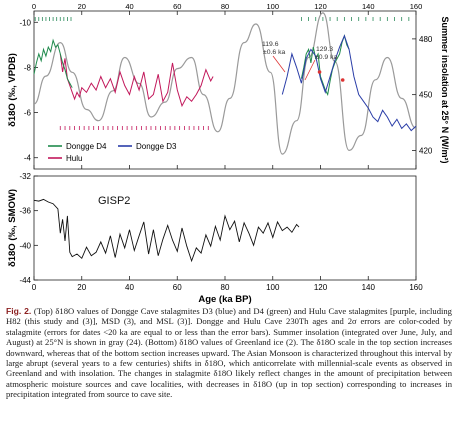 The image size is (457, 443). I want to click on x-tick-label-top: 0, so click(34, 6).